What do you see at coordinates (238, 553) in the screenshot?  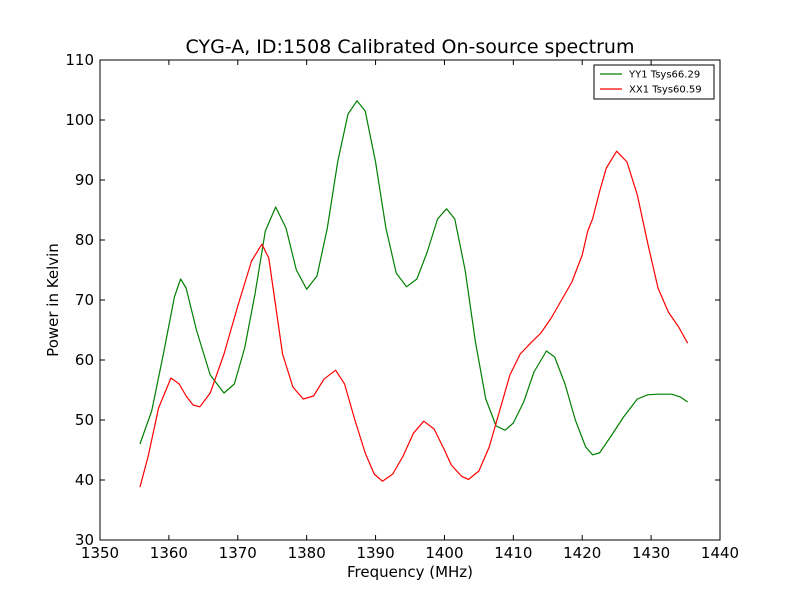 I see `x-tick-label: 1370` at bounding box center [238, 553].